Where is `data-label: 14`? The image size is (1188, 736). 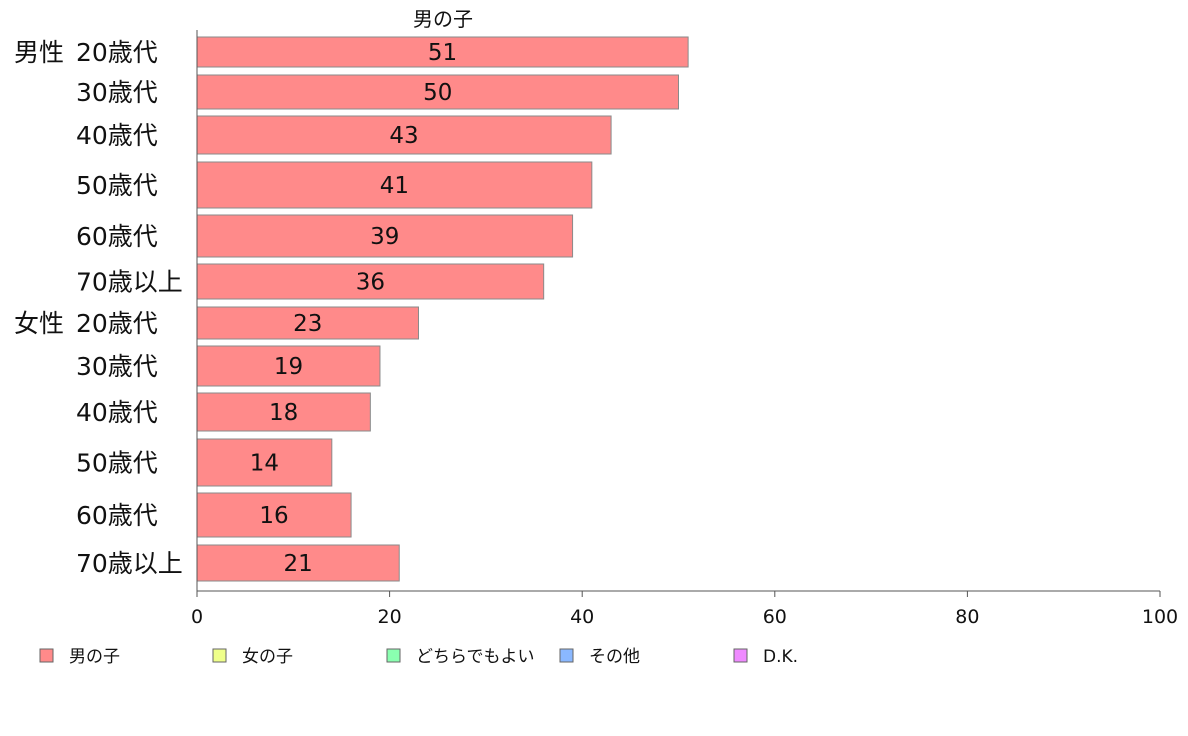
data-label: 14 is located at coordinates (264, 464).